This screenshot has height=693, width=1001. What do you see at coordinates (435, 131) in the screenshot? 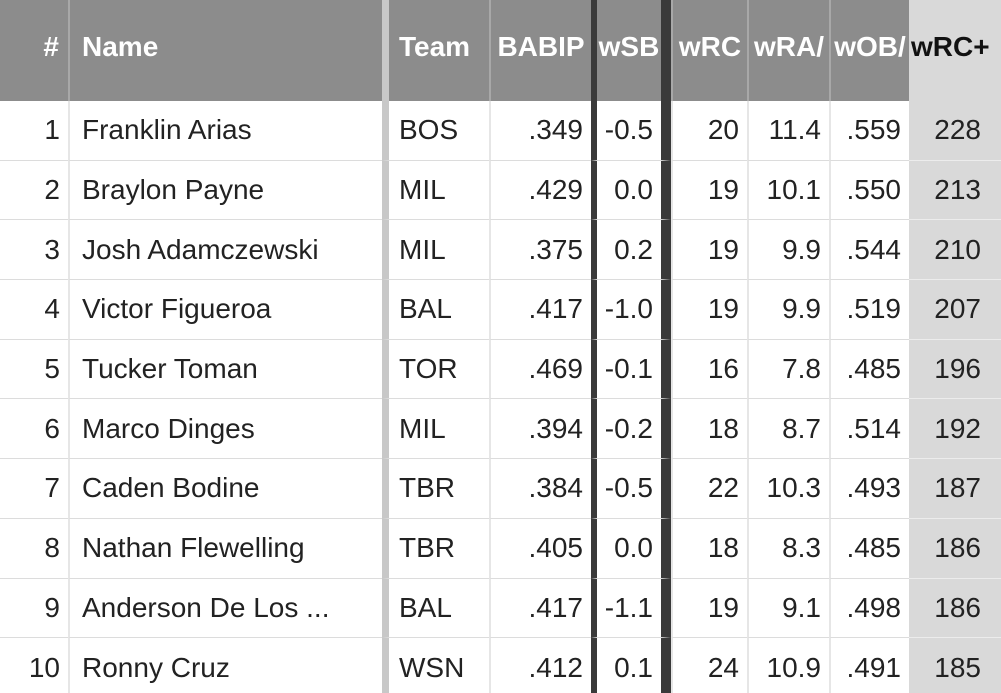
I see `cell-team: BOS` at bounding box center [435, 131].